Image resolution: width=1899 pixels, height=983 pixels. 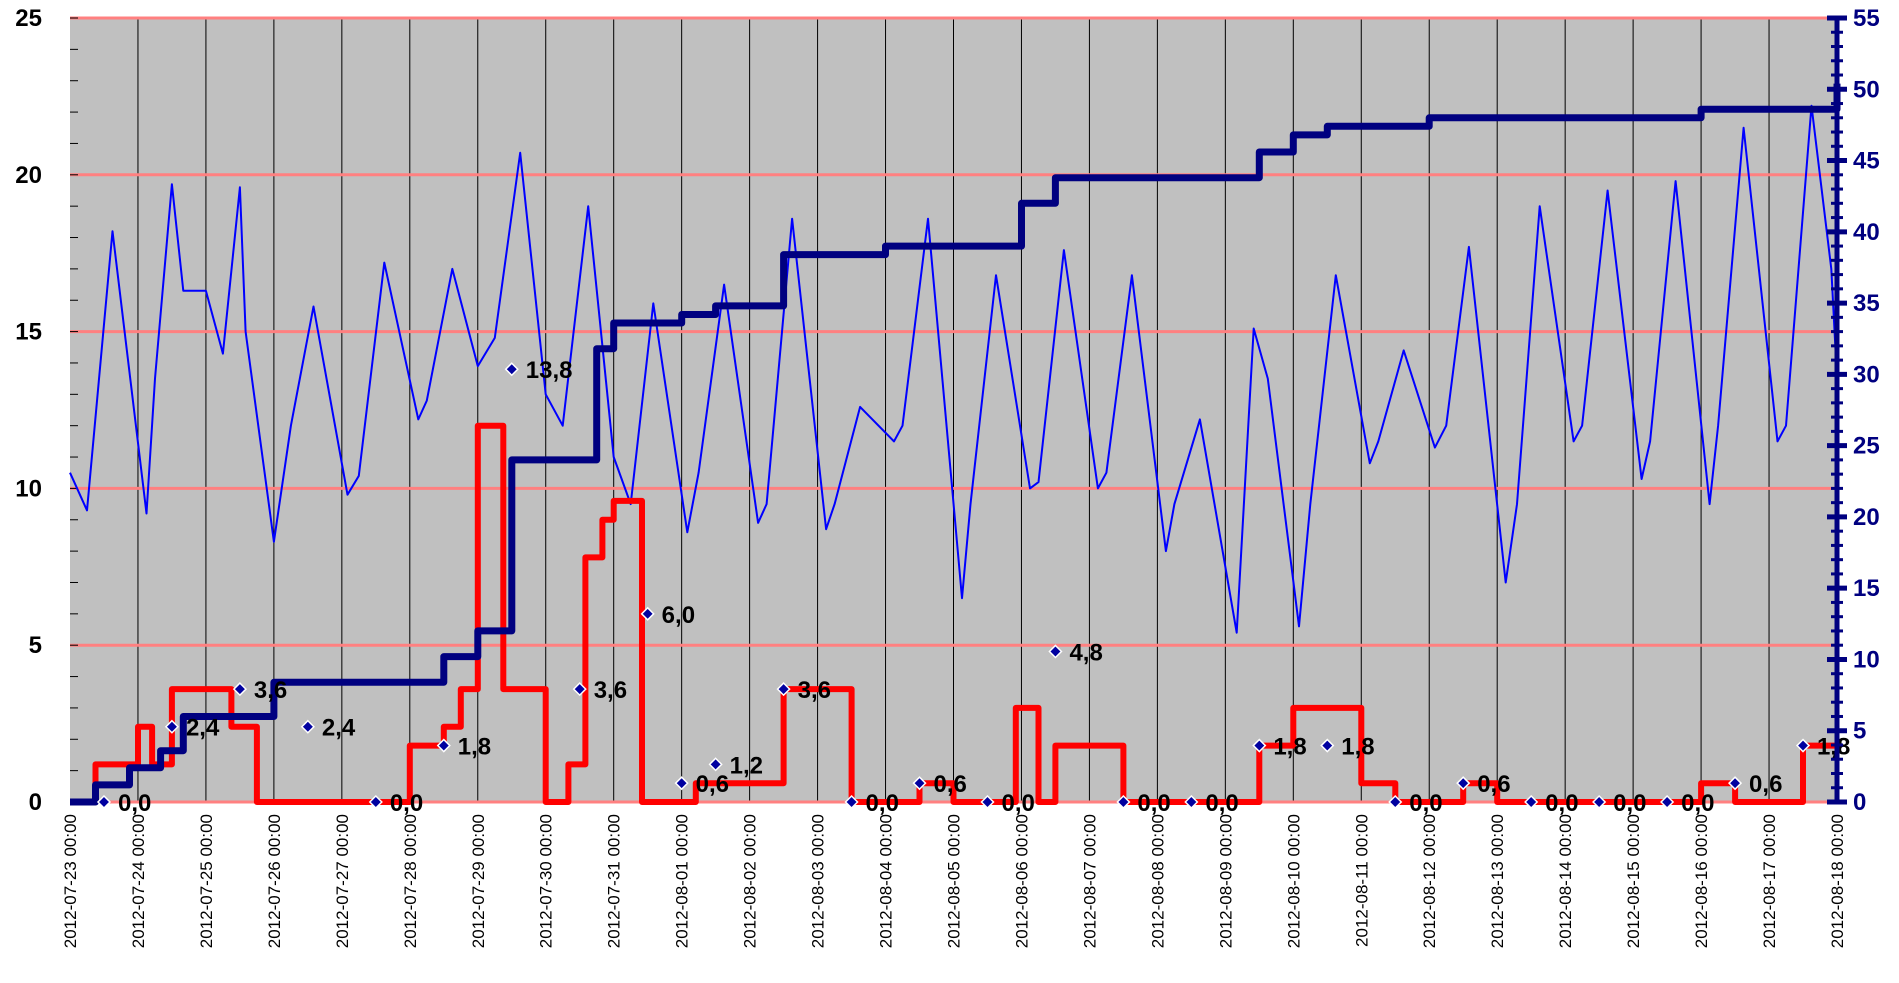 I want to click on y-right-tick-label: 45, so click(x=1866, y=161).